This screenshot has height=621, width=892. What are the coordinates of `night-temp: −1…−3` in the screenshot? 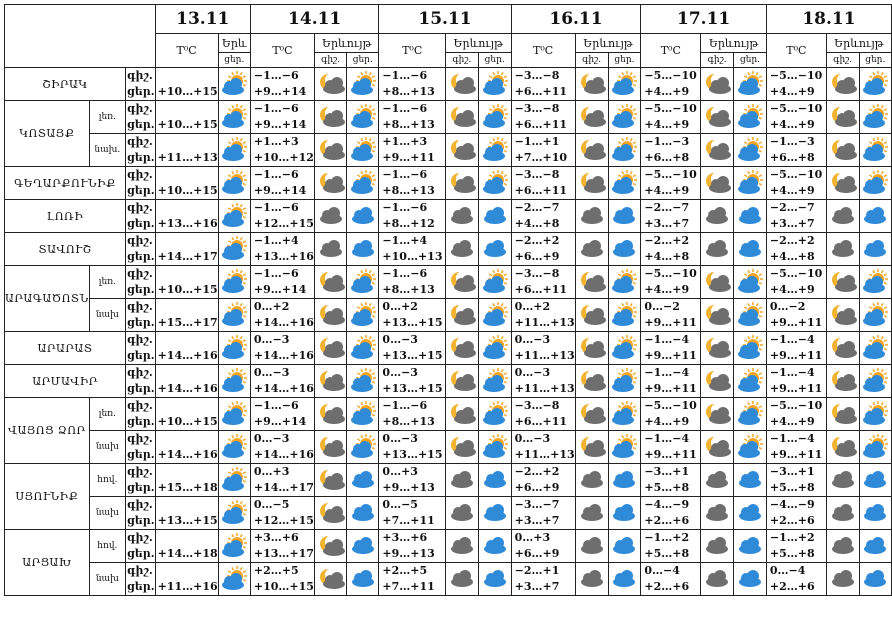 It's located at (792, 141).